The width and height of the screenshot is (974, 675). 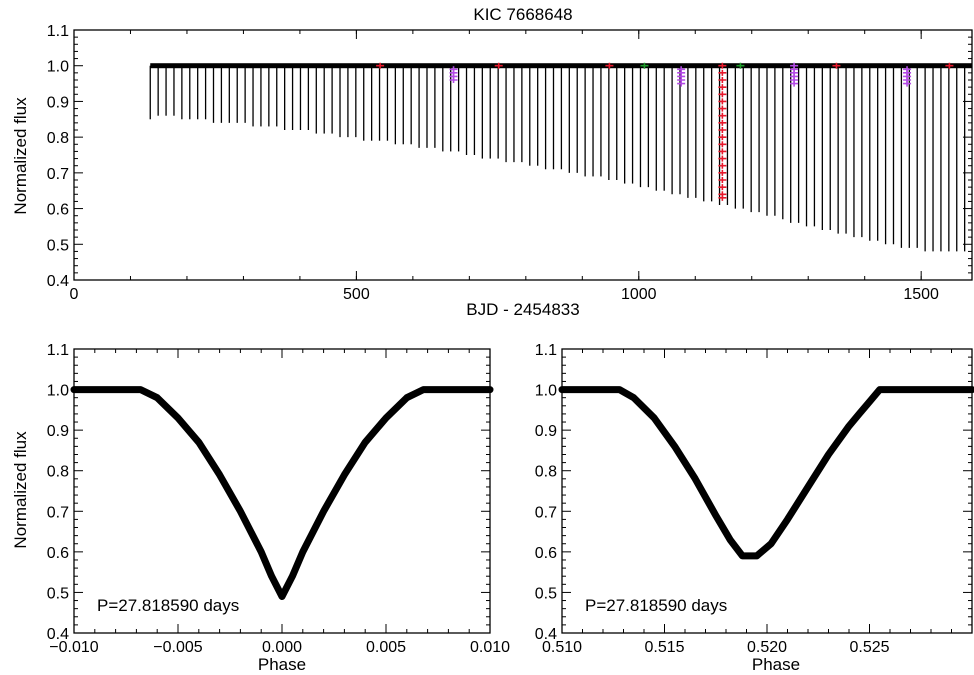 I want to click on x-axis-title: BJD - 2454833, so click(x=522, y=309).